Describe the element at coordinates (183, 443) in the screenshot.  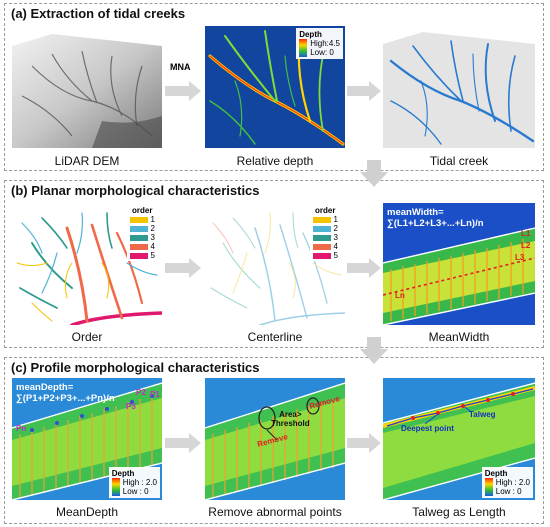
I see `arrow-c1` at that location.